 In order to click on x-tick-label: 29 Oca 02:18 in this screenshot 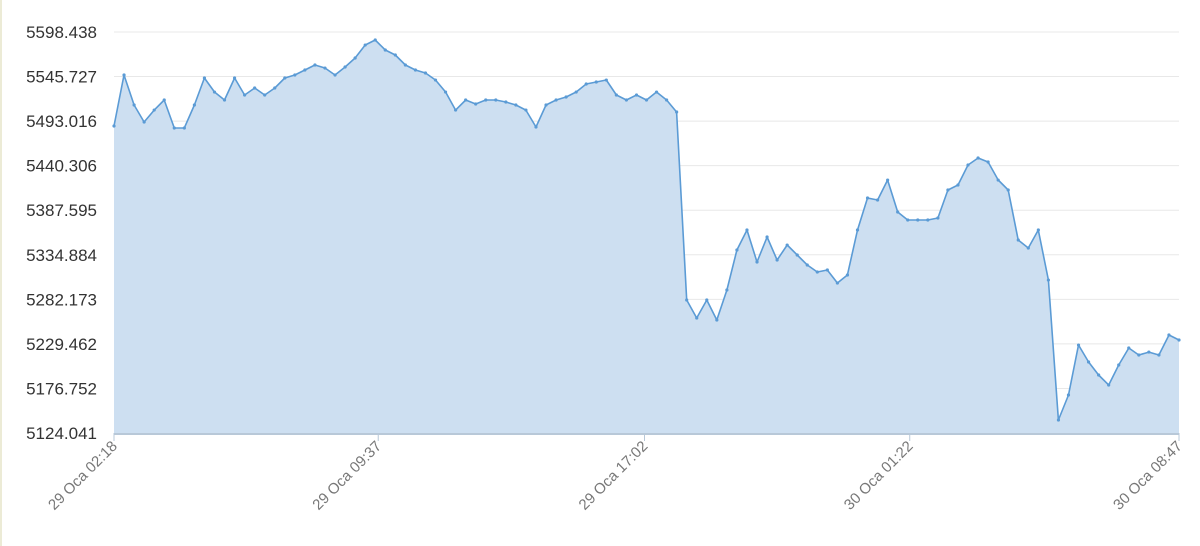, I will do `click(83, 476)`.